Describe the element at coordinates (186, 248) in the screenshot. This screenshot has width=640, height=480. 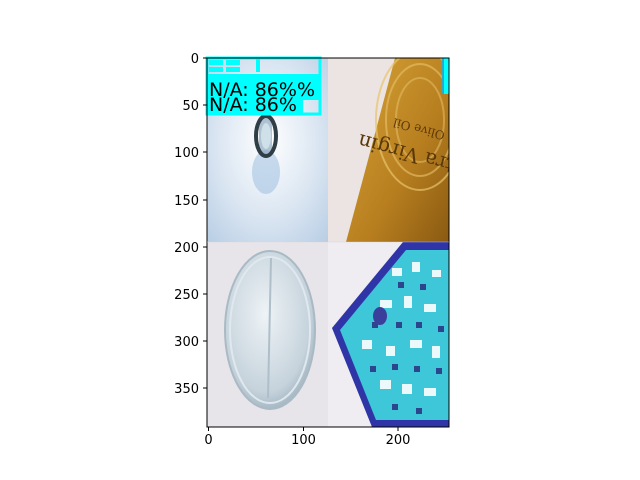
I see `y-tick-label: 200` at that location.